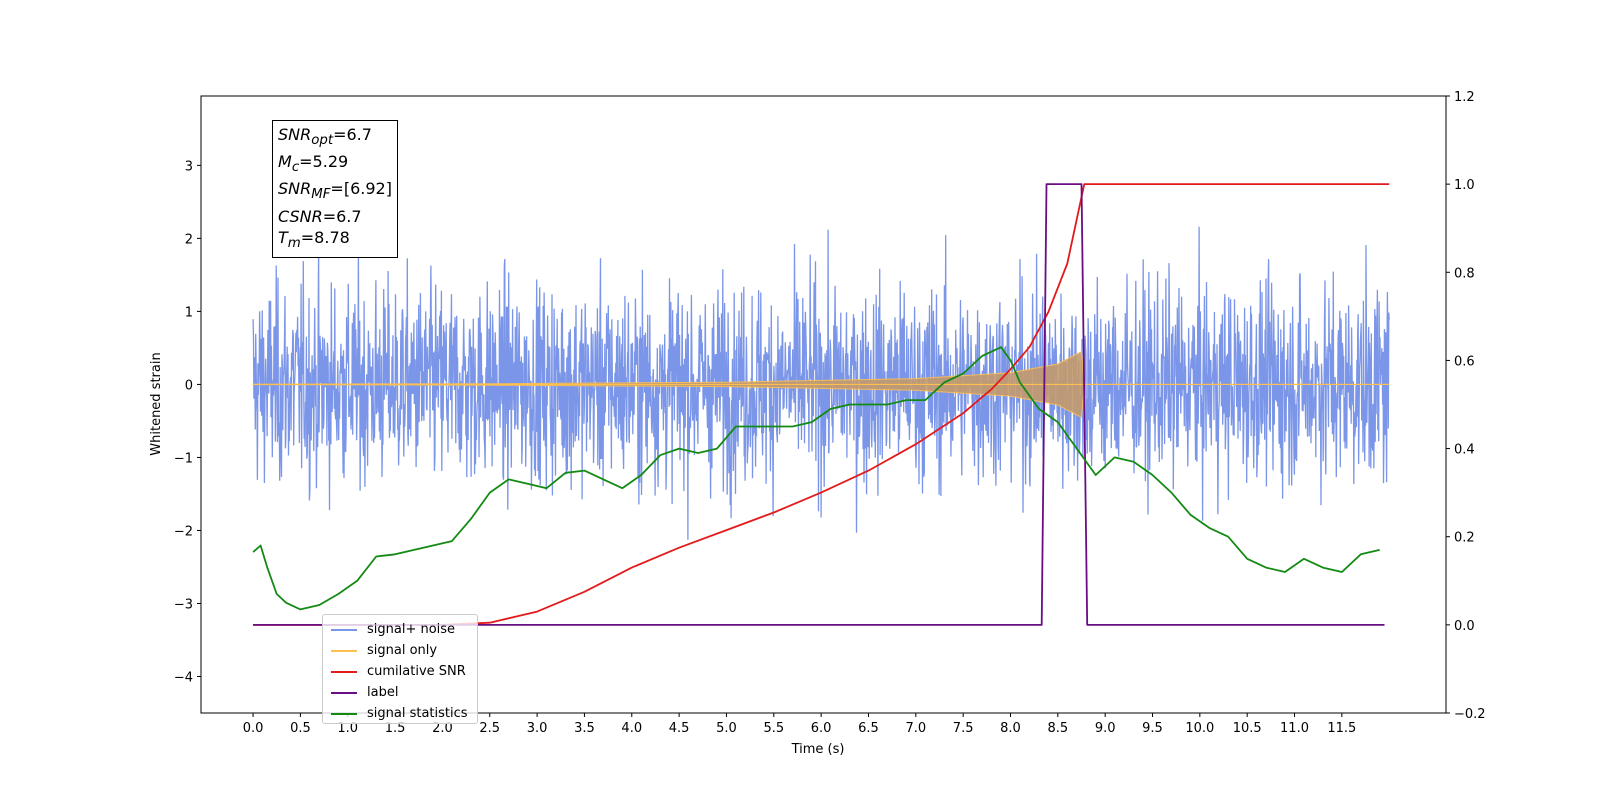 Image resolution: width=1600 pixels, height=800 pixels. Describe the element at coordinates (1464, 185) in the screenshot. I see `y2-tick-label: 1.0` at that location.